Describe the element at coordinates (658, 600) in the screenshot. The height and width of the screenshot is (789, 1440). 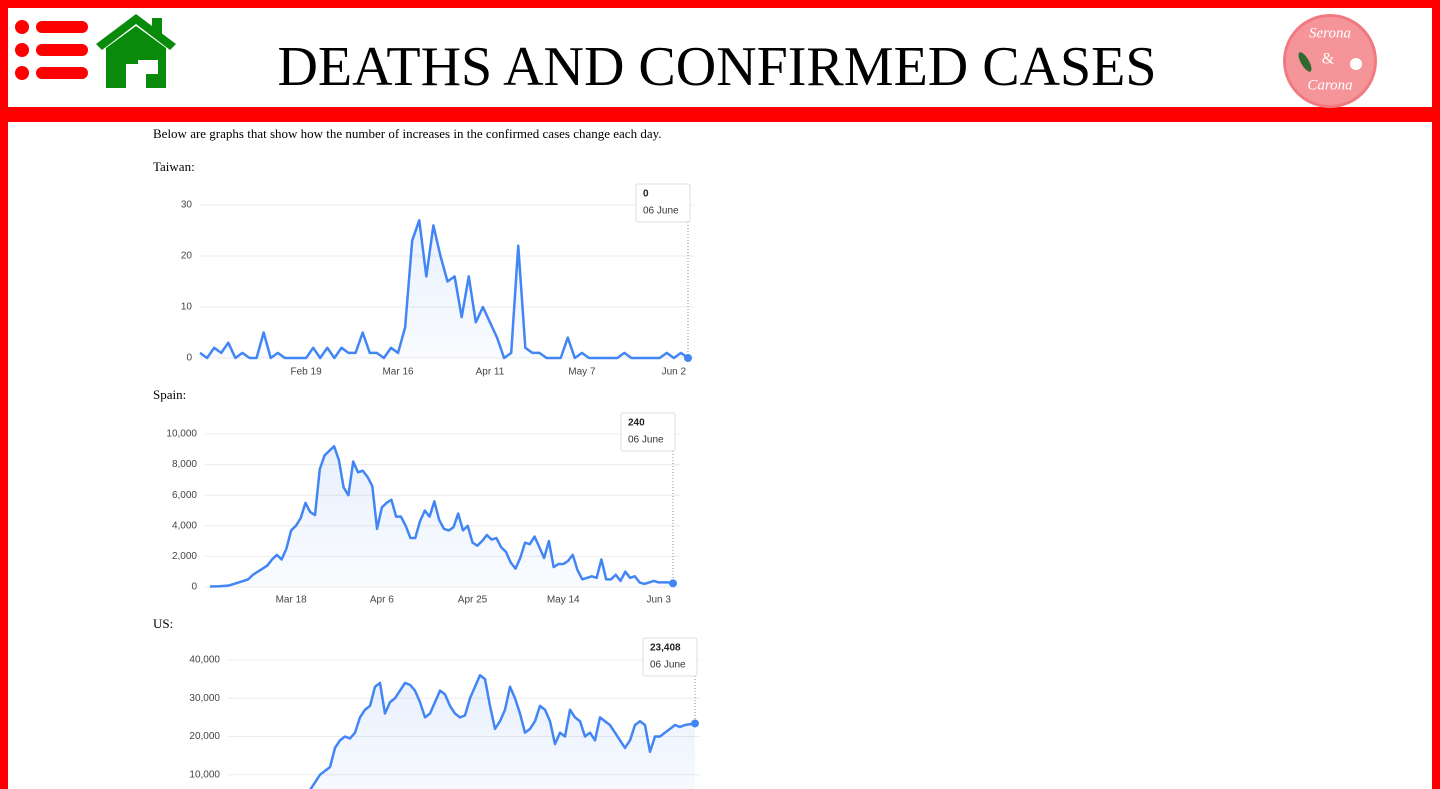
I see `x-tick-label: Jun 3` at that location.